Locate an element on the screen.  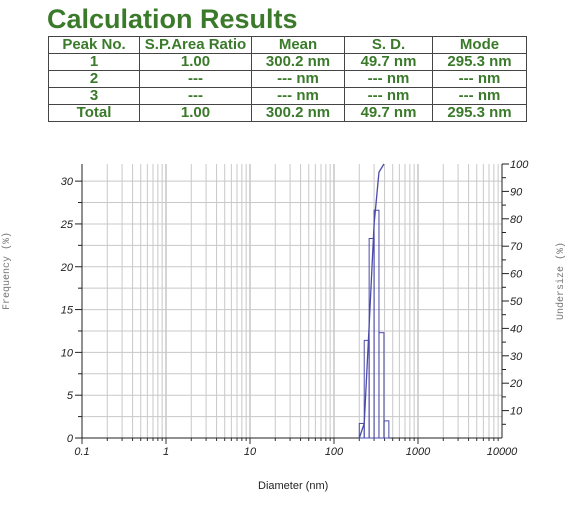
x-tick-label: 10 is located at coordinates (250, 452).